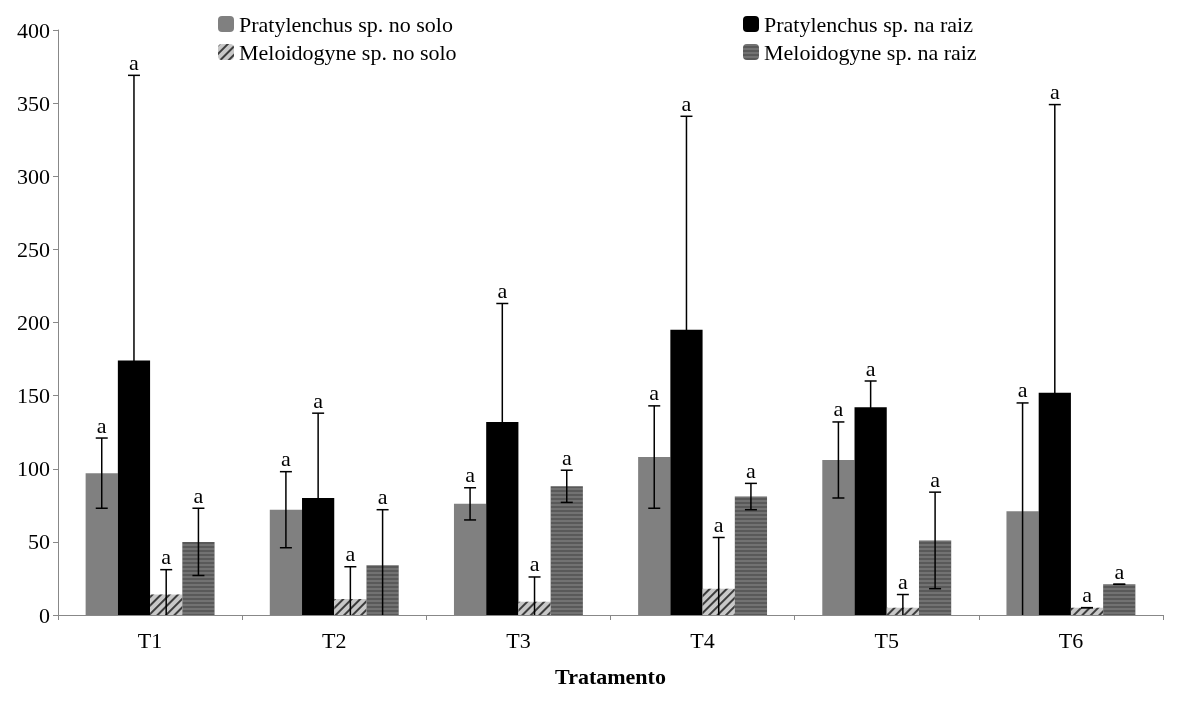  What do you see at coordinates (702, 640) in the screenshot?
I see `x-tick-label: T4` at bounding box center [702, 640].